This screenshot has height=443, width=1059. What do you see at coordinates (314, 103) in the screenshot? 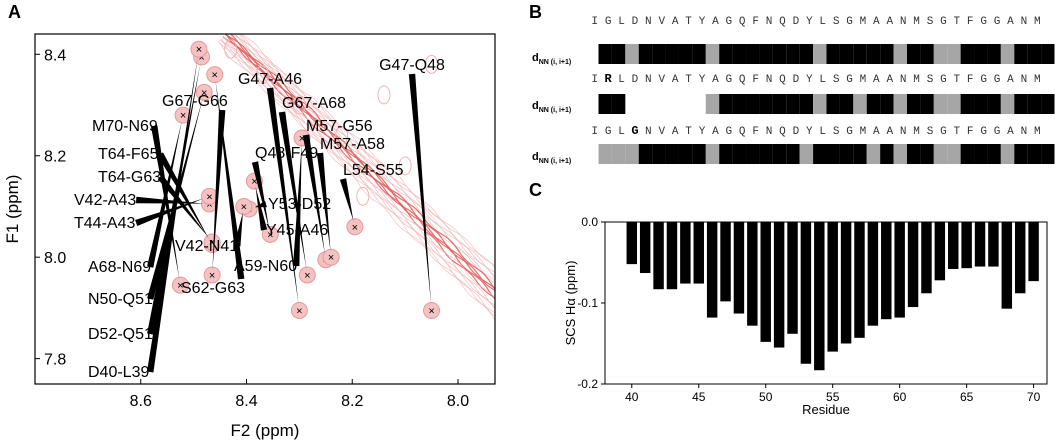
I see `peak-label-g67-a68: G67-A68` at bounding box center [314, 103].